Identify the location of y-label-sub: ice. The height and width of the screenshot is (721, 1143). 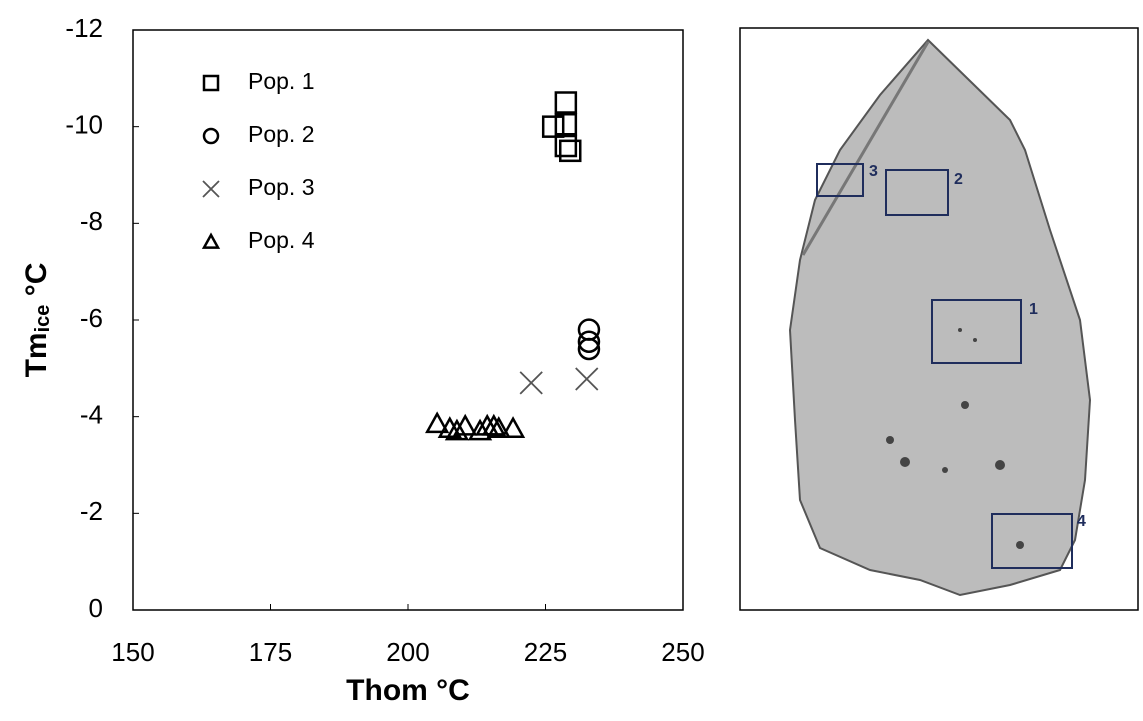
(43, 319).